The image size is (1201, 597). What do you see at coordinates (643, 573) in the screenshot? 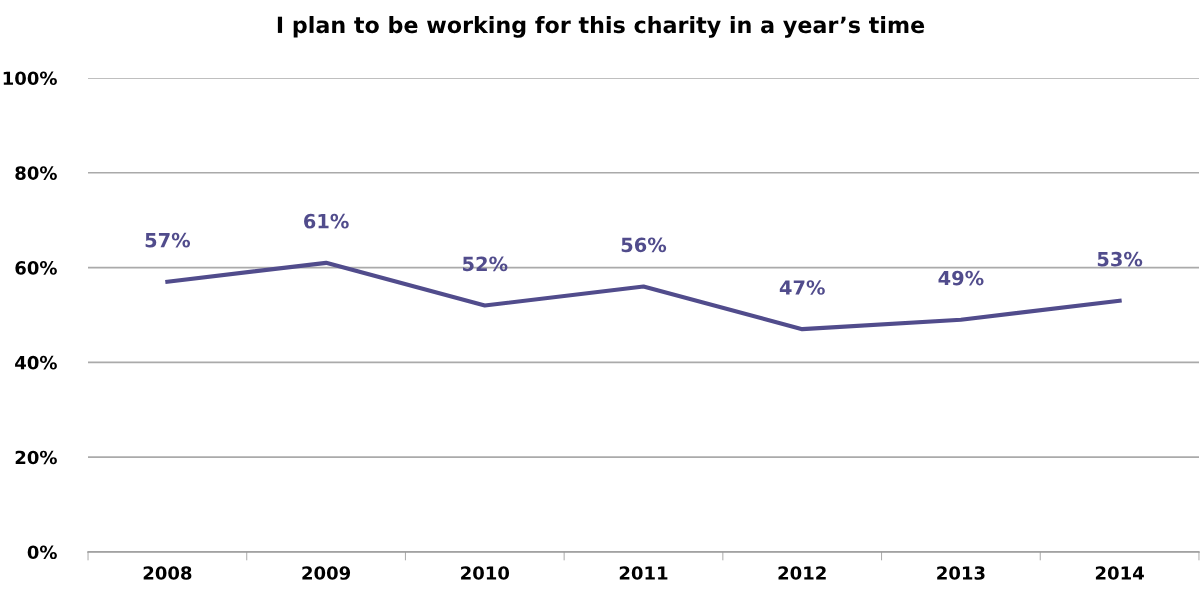
I see `x-tick-label: 2011` at bounding box center [643, 573].